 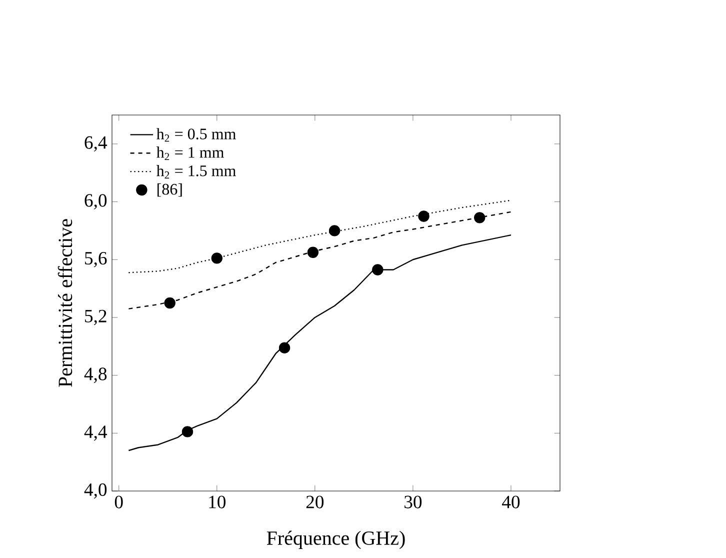 What do you see at coordinates (95, 318) in the screenshot?
I see `y-tick-label: 5,2` at bounding box center [95, 318].